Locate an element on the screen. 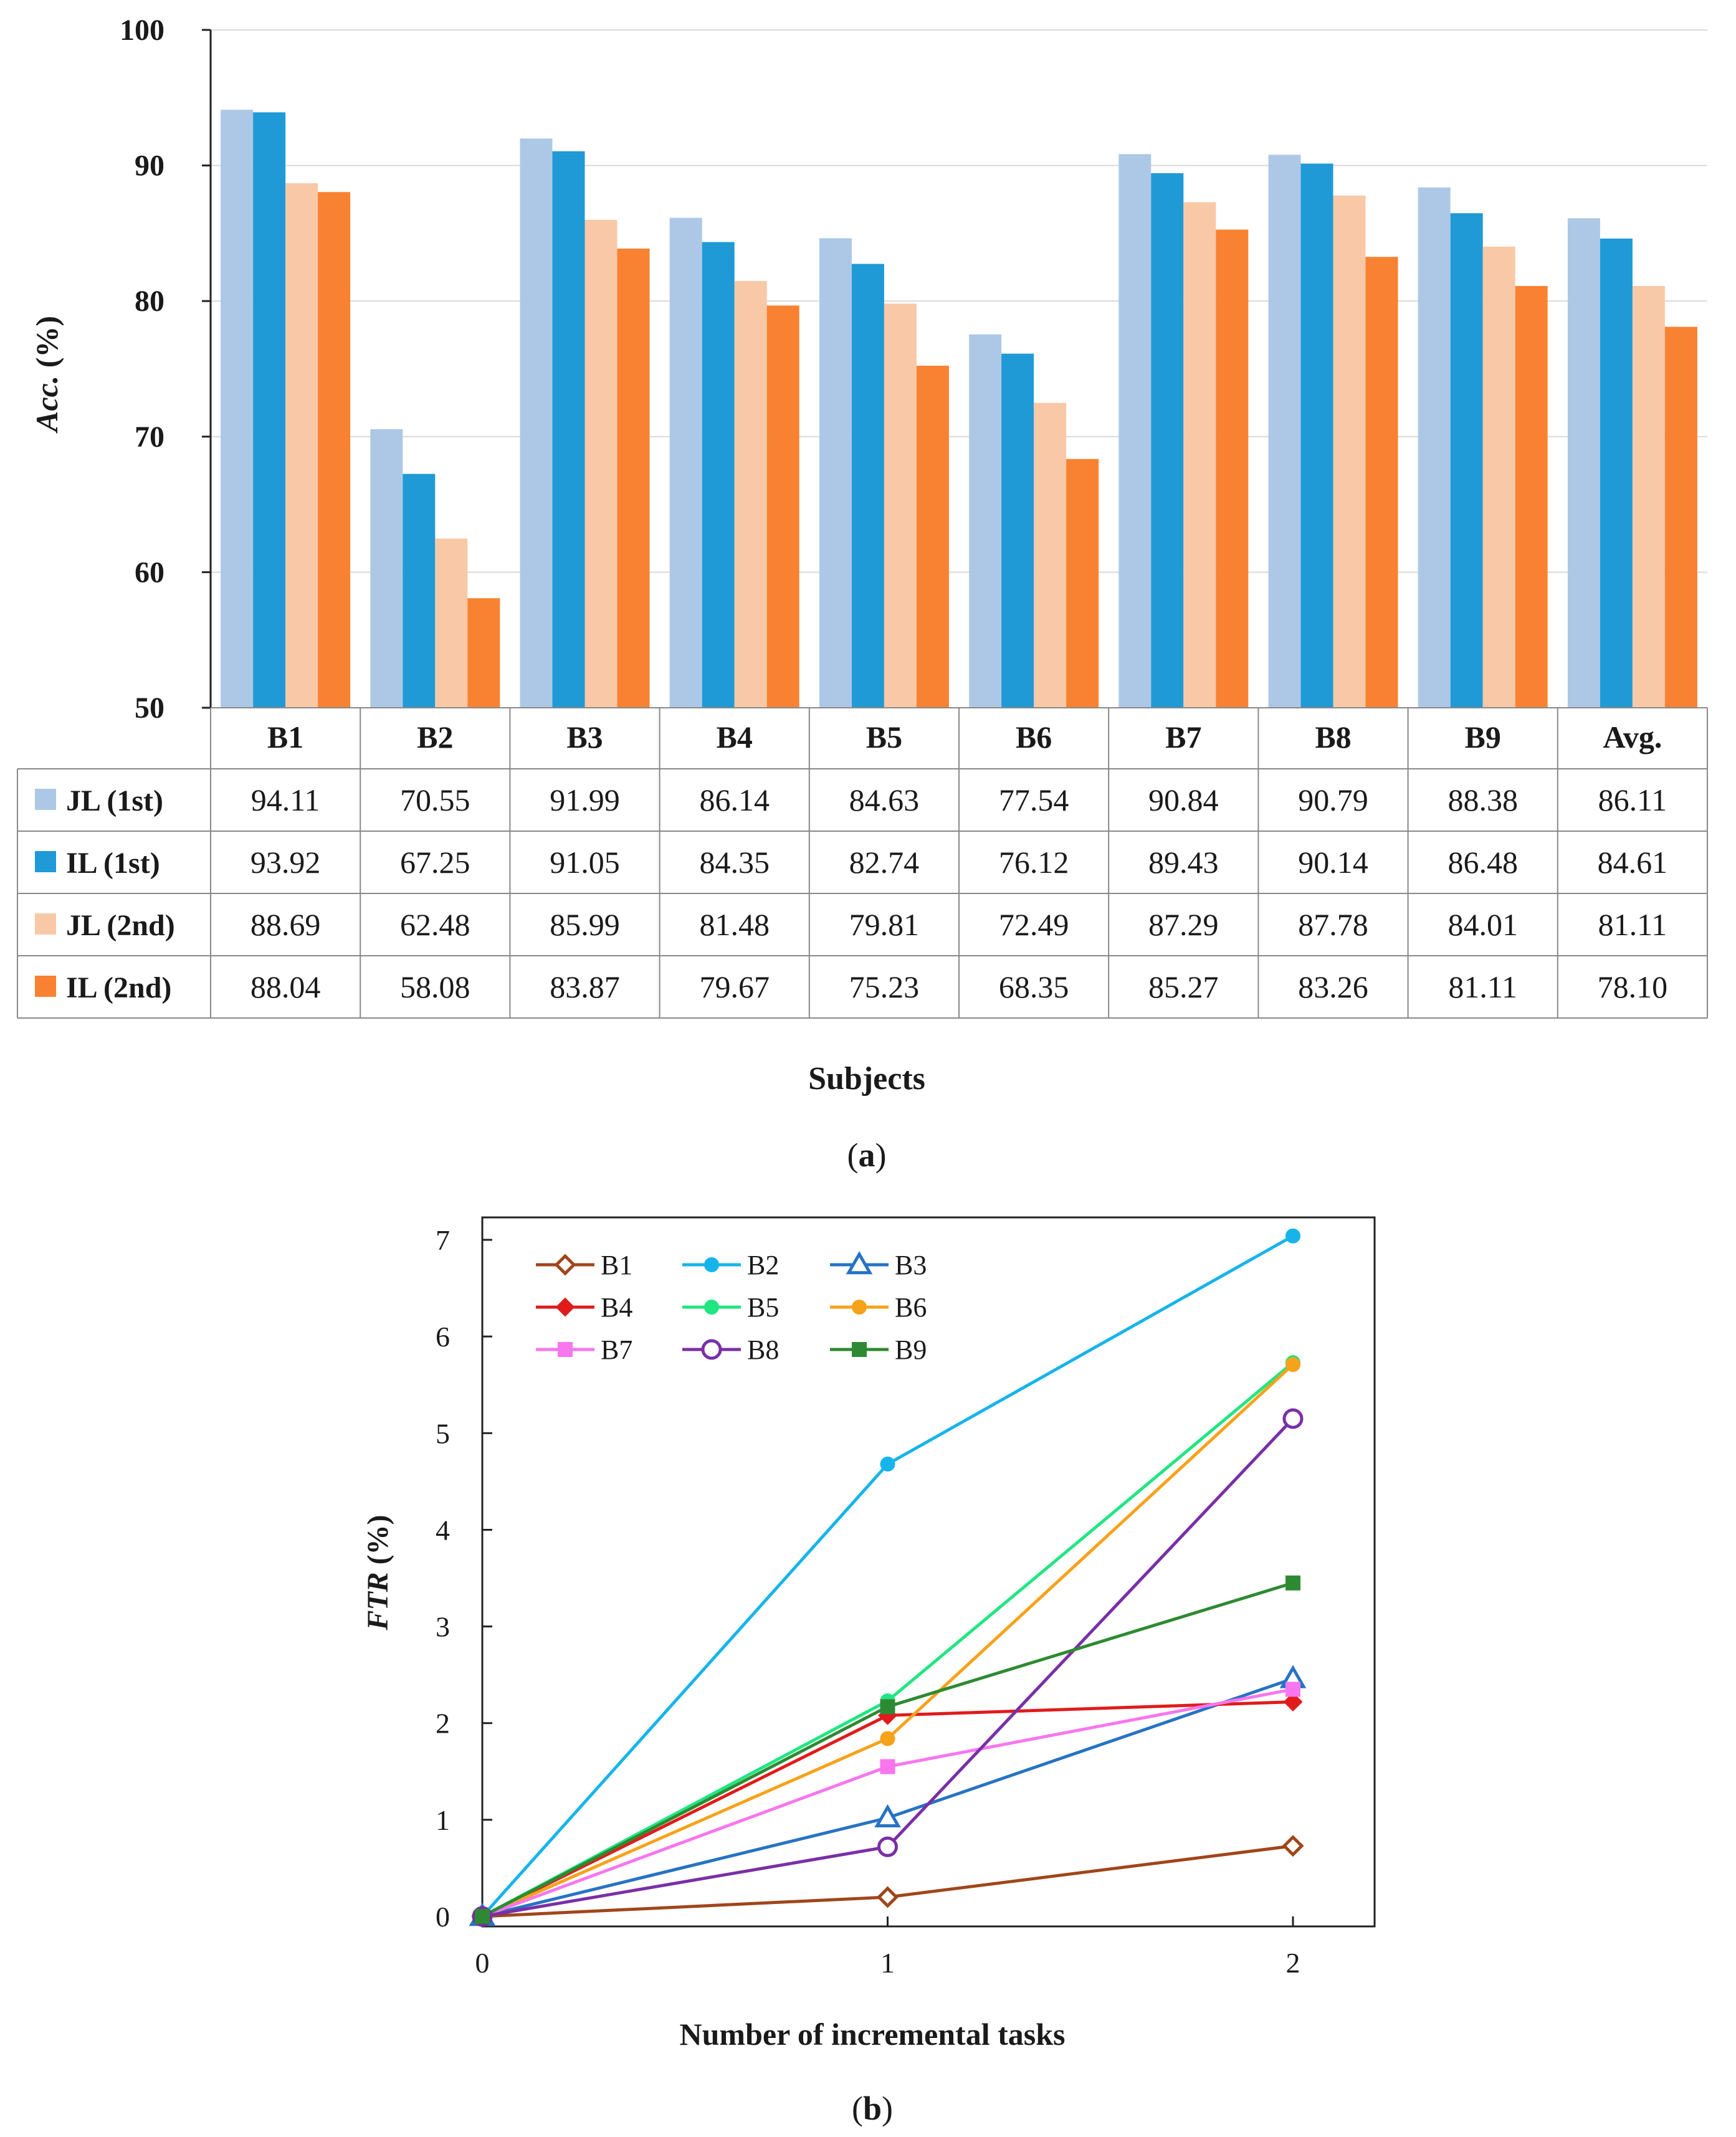  bar-il-1st-b1 is located at coordinates (269, 410).